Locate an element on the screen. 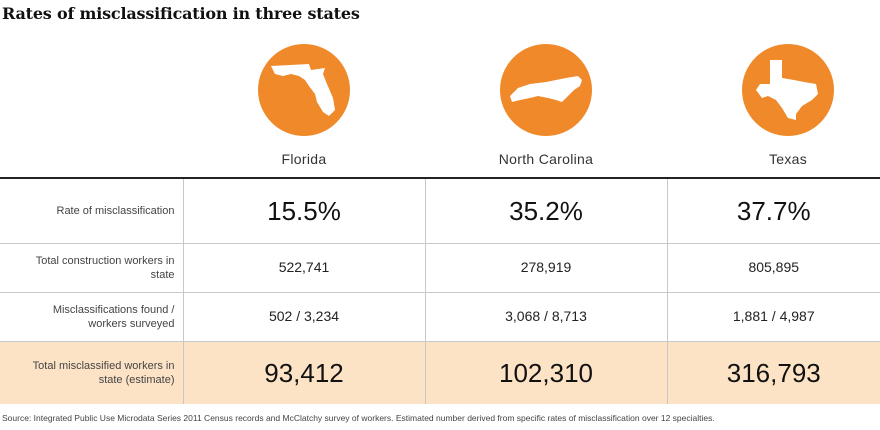  row-label-line: Total construction workers in is located at coordinates (105, 261).